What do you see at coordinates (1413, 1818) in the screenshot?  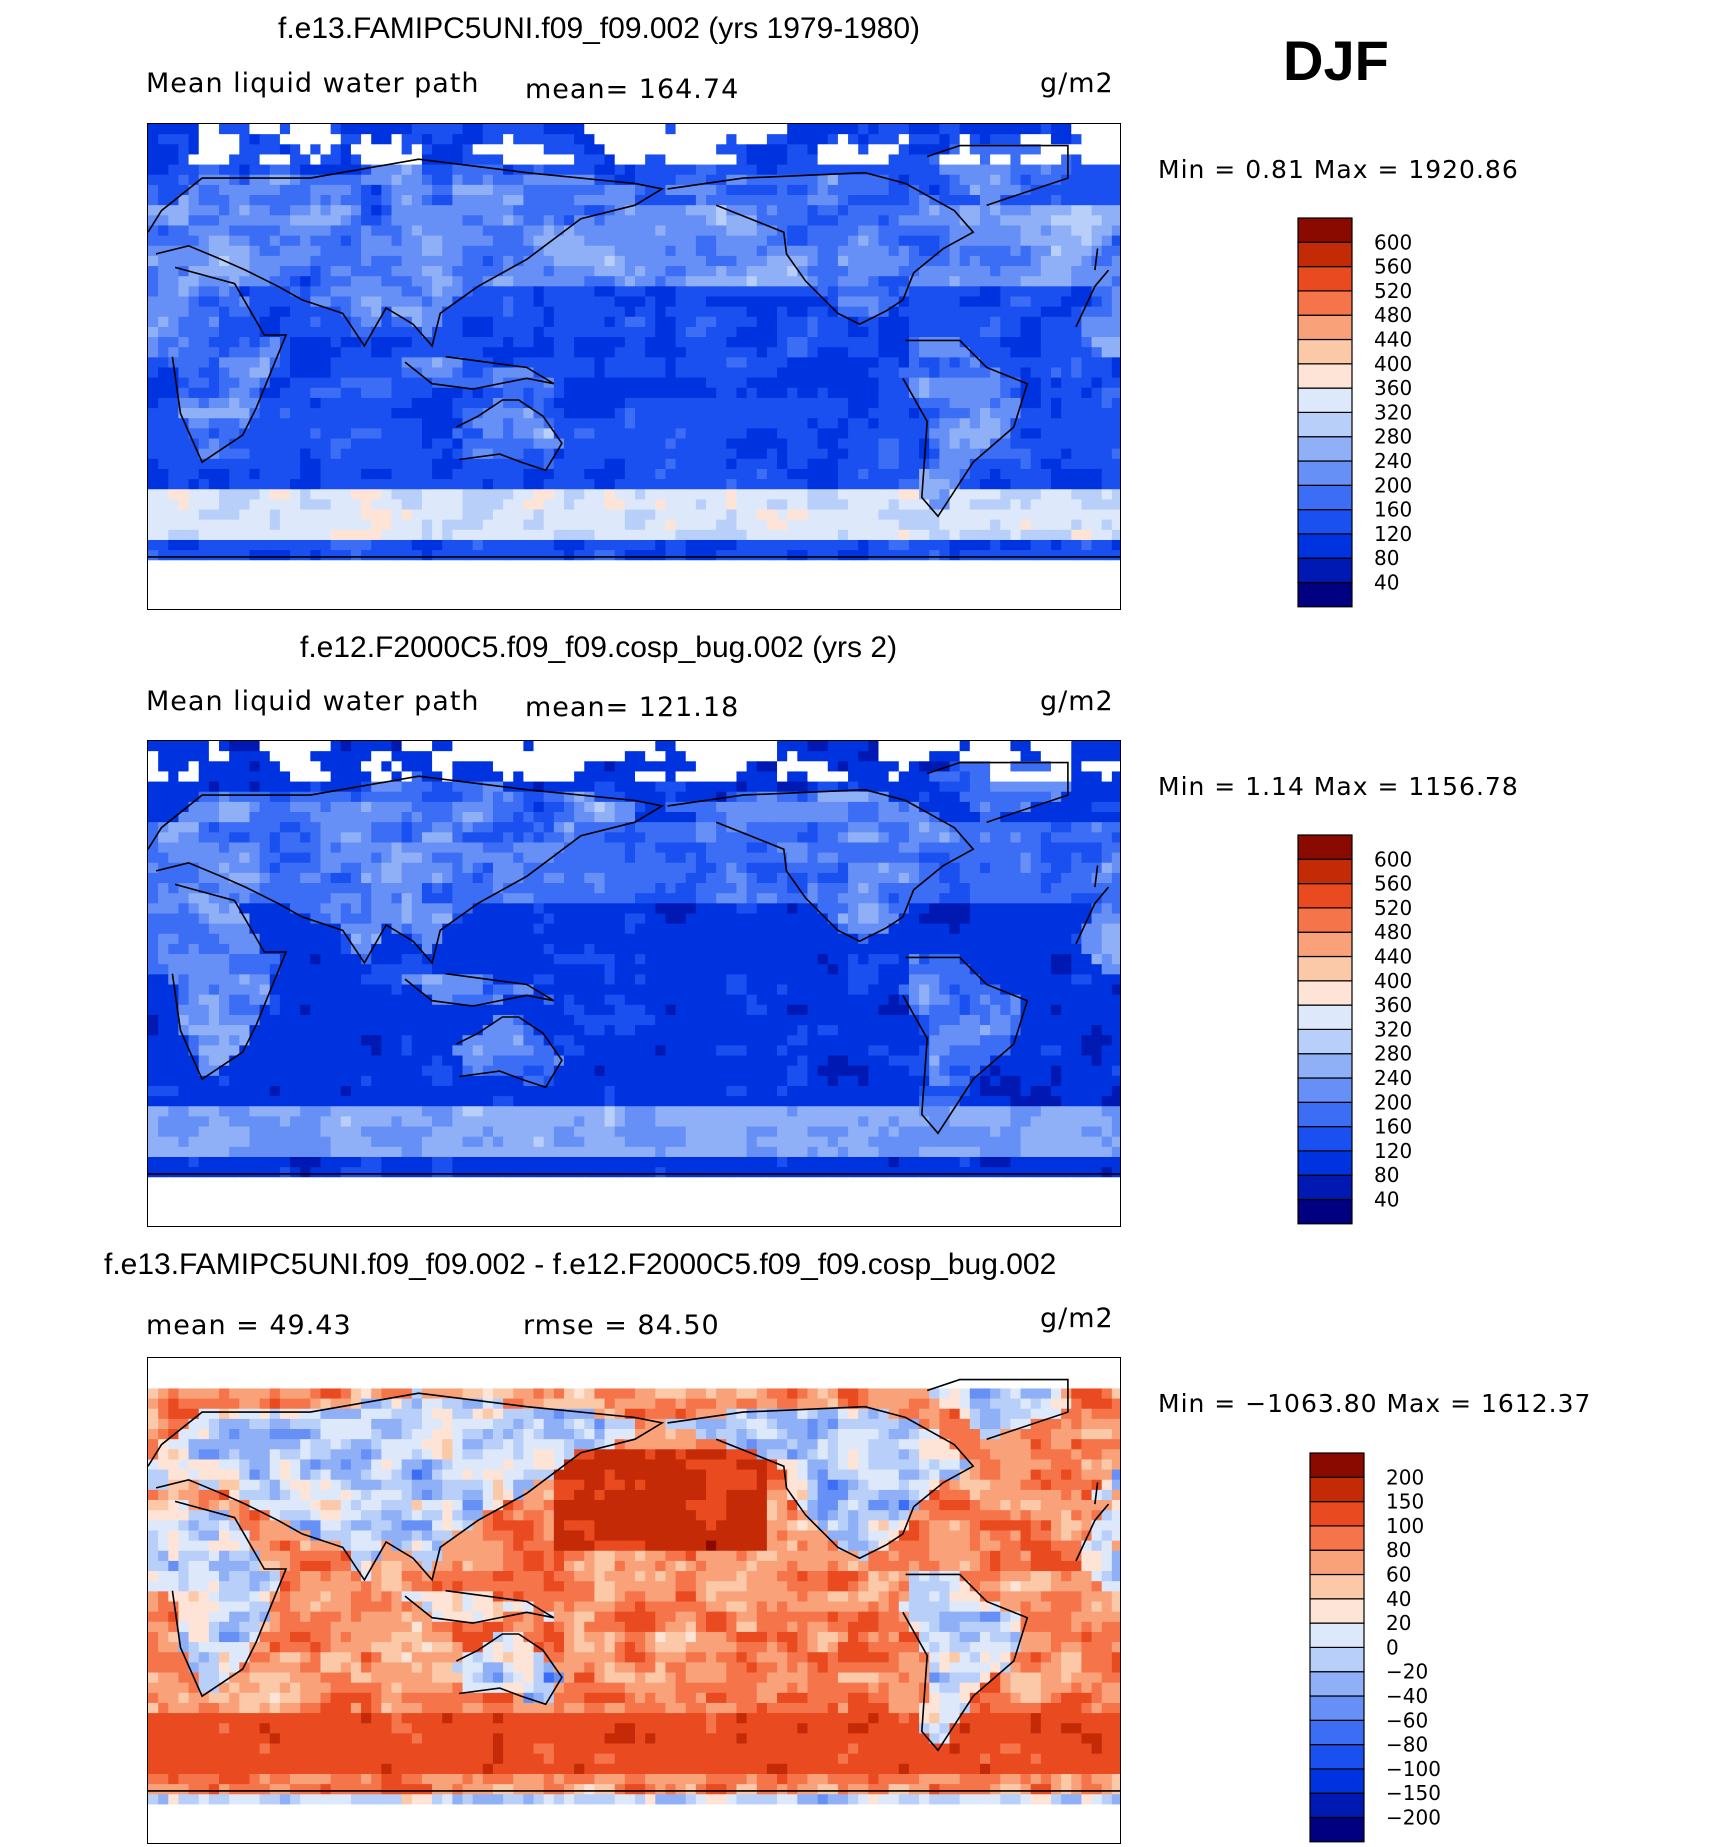 I see `colorbar-tick-label: −200` at bounding box center [1413, 1818].